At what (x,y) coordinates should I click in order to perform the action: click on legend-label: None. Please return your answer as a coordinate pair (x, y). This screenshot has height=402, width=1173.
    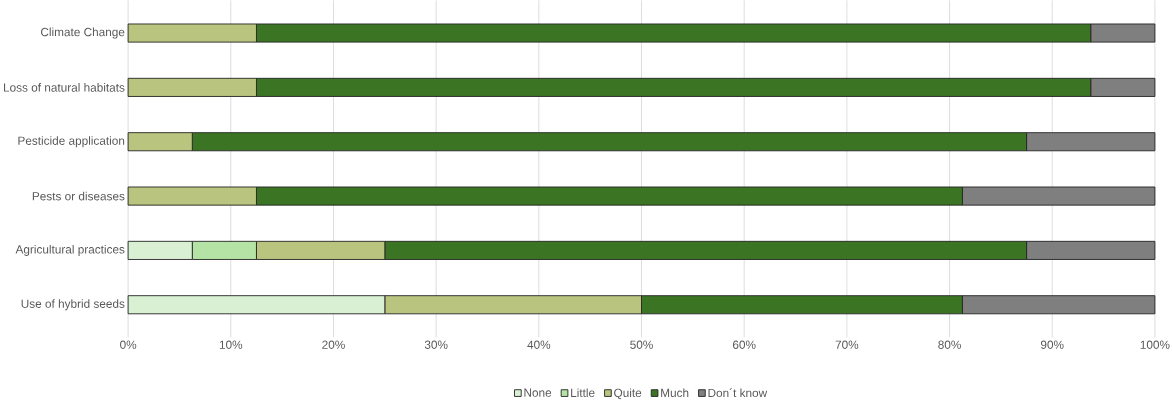
    Looking at the image, I should click on (538, 392).